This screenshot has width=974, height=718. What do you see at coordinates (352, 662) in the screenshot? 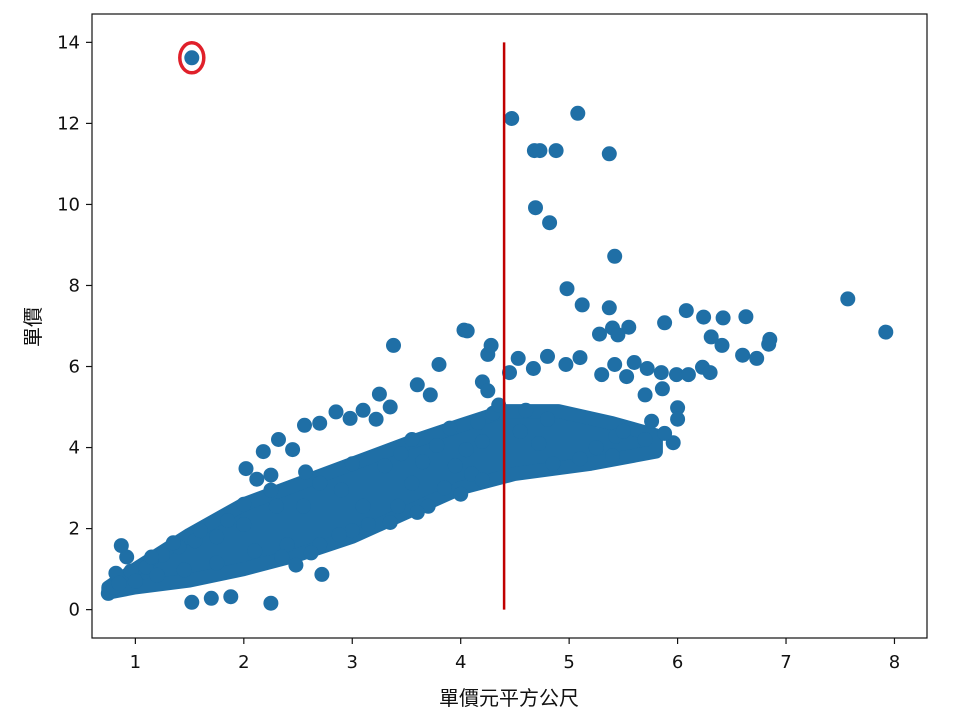
I see `x-tick-label: 3` at bounding box center [352, 662].